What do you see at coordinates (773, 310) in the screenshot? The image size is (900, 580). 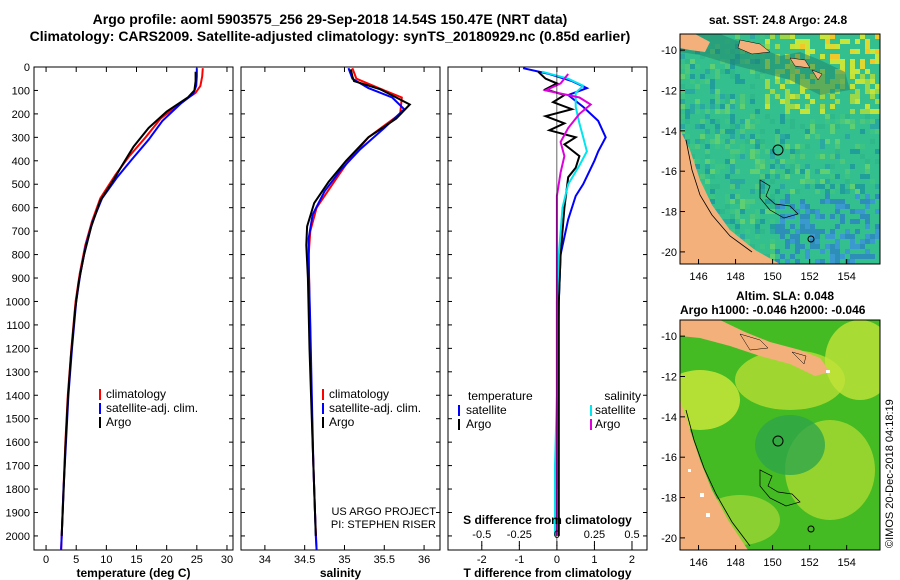 I see `sla-map-title2: Argo h1000: -0.046 h2000: -0.046` at bounding box center [773, 310].